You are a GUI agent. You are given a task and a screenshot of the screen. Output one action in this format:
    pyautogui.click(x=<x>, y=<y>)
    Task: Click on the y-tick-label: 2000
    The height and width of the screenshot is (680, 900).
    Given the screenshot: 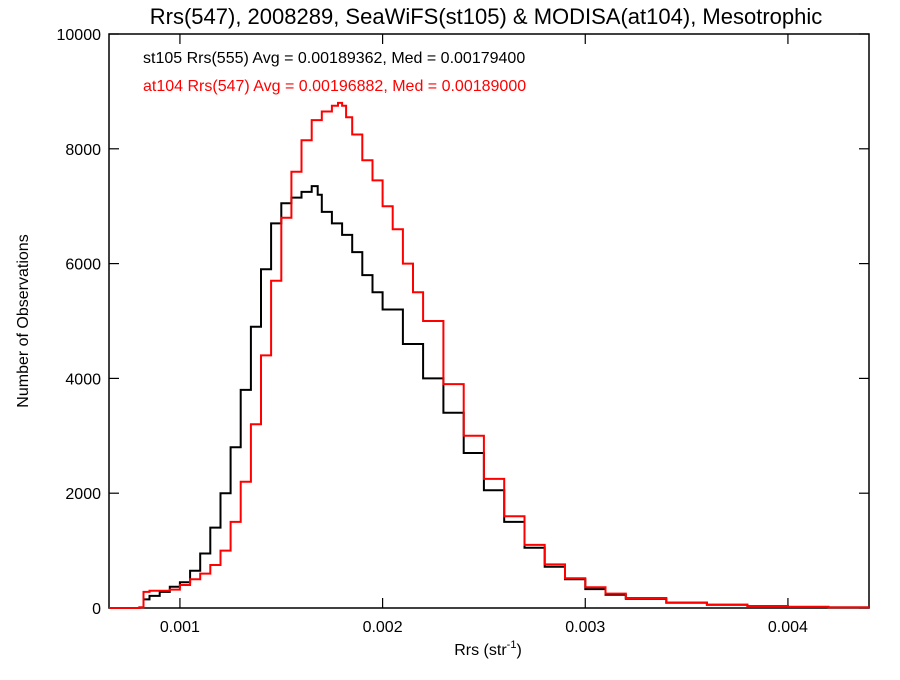 What is the action you would take?
    pyautogui.click(x=83, y=494)
    